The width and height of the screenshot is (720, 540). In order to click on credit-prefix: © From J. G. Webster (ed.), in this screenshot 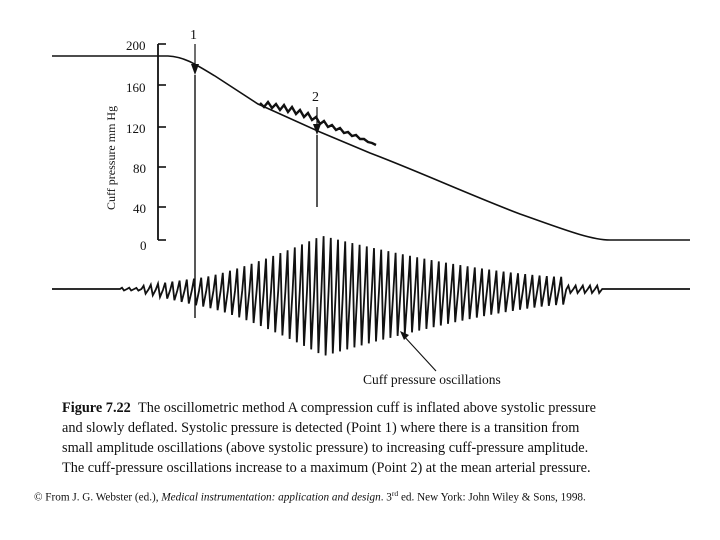, I will do `click(98, 497)`.